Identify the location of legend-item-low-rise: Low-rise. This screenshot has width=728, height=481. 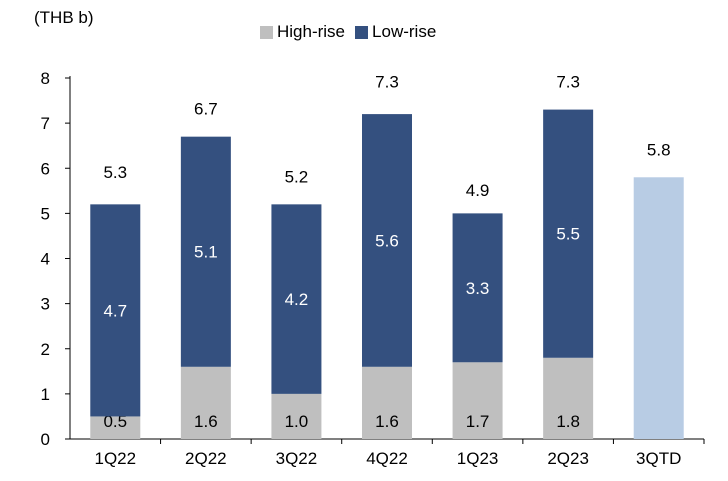
(395, 32).